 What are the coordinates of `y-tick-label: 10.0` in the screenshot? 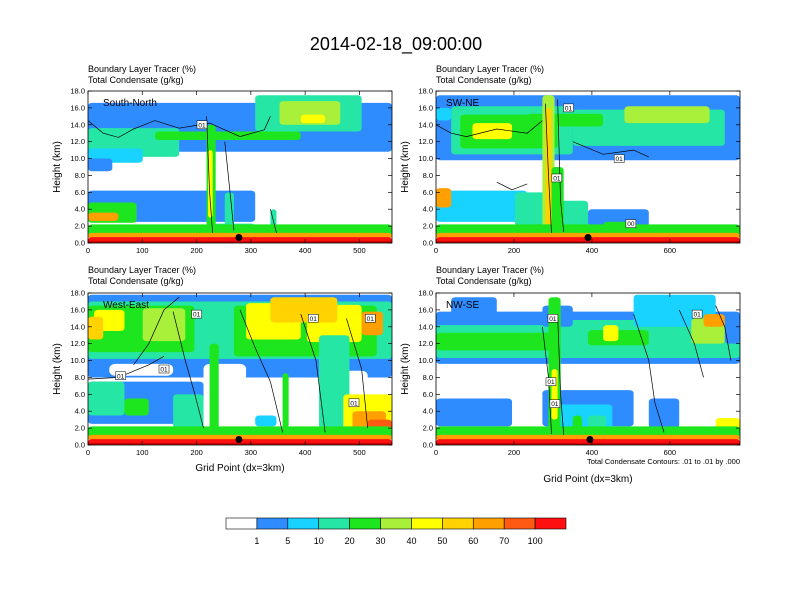 It's located at (77, 158).